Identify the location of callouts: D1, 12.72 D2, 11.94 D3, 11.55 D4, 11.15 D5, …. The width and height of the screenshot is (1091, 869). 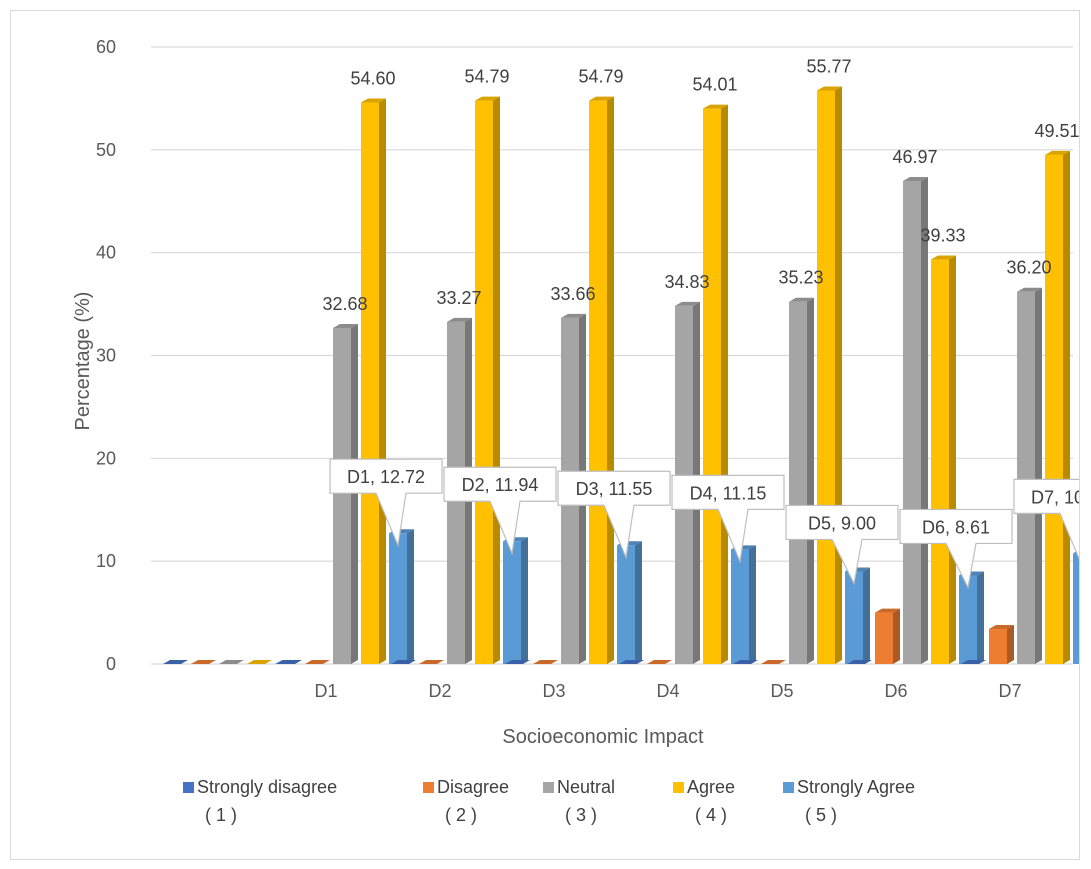
(704, 524).